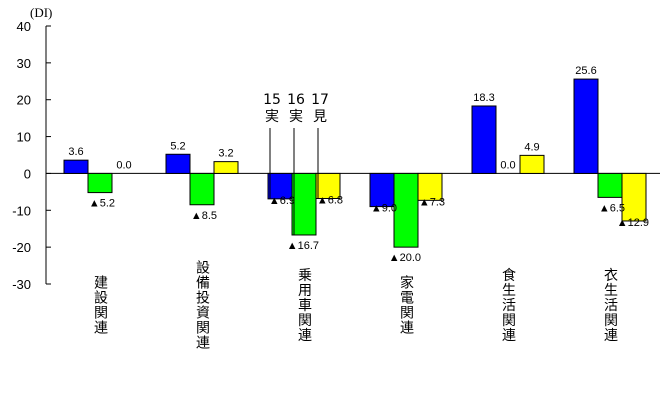 The height and width of the screenshot is (397, 663). What do you see at coordinates (177, 146) in the screenshot?
I see `data-label: 5.2` at bounding box center [177, 146].